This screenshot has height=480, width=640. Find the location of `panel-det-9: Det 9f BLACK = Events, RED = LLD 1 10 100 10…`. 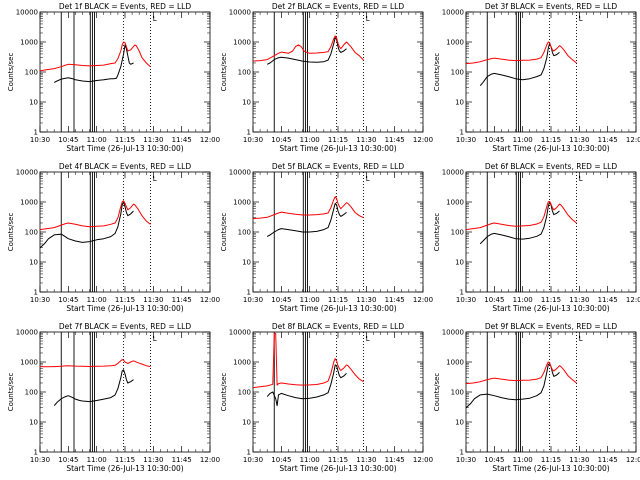

panel-det-9: Det 9f BLACK = Events, RED = LLD 1 10 100 10… is located at coordinates (536, 397).